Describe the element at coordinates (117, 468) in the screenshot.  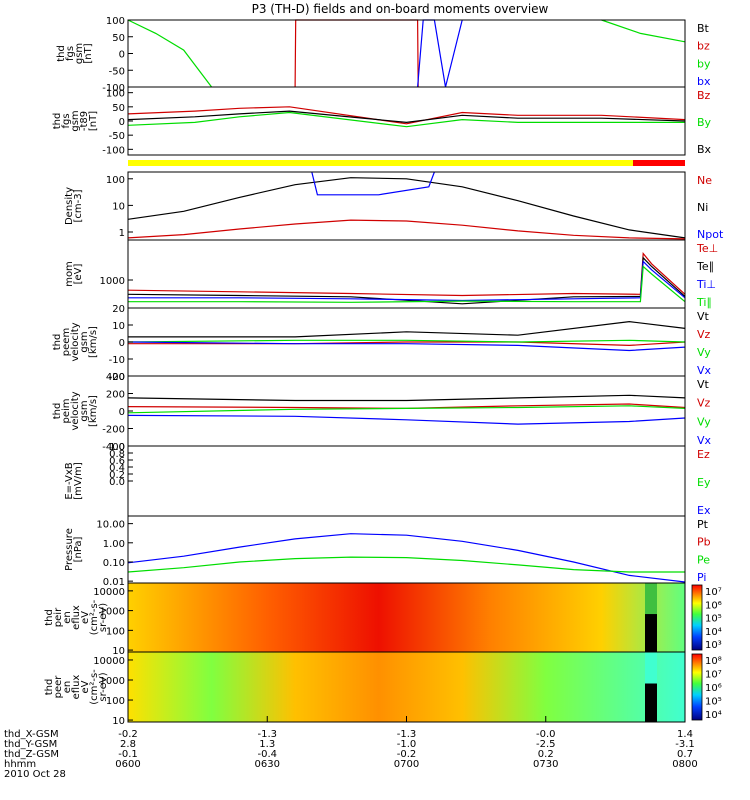
I see `y-tick-label: 0.4` at that location.